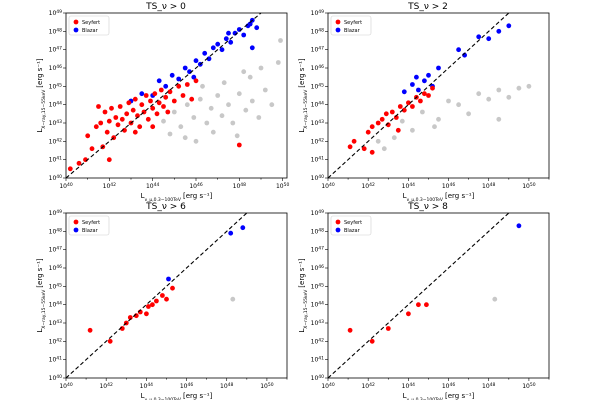 The width and height of the screenshot is (600, 400). Describe the element at coordinates (91, 223) in the screenshot. I see `legend-label-seyfert: Seyfert` at that location.